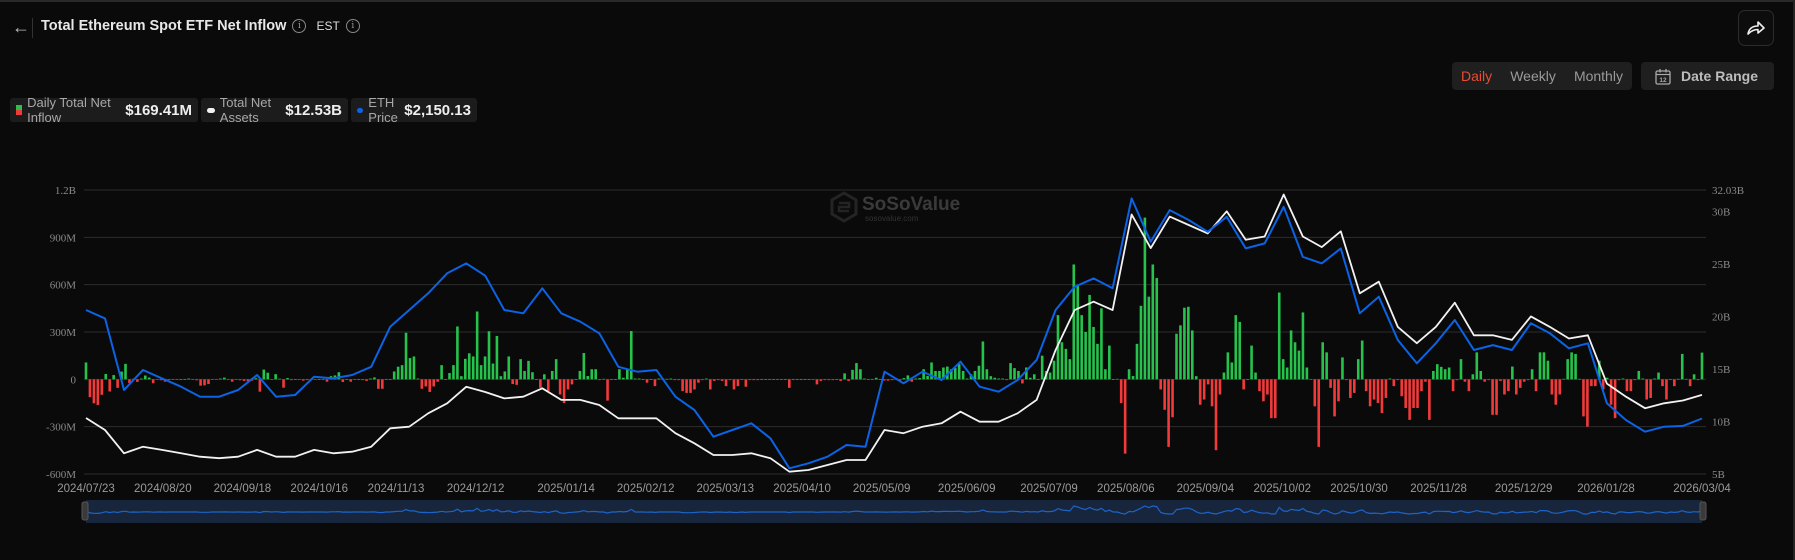 The image size is (1795, 560). I want to click on period-daily: Daily, so click(1477, 76).